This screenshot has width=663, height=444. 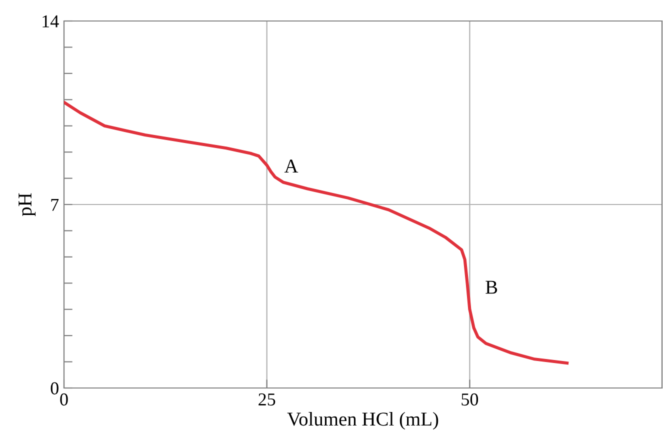 What do you see at coordinates (55, 204) in the screenshot?
I see `y-tick-label: 7` at bounding box center [55, 204].